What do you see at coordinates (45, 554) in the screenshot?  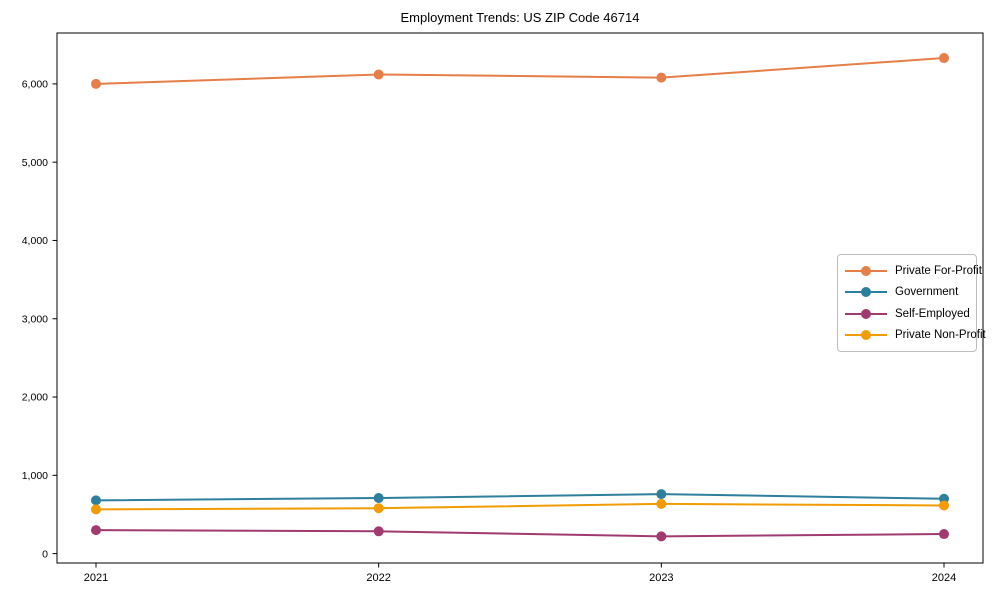 I see `y-tick-label: 0` at bounding box center [45, 554].